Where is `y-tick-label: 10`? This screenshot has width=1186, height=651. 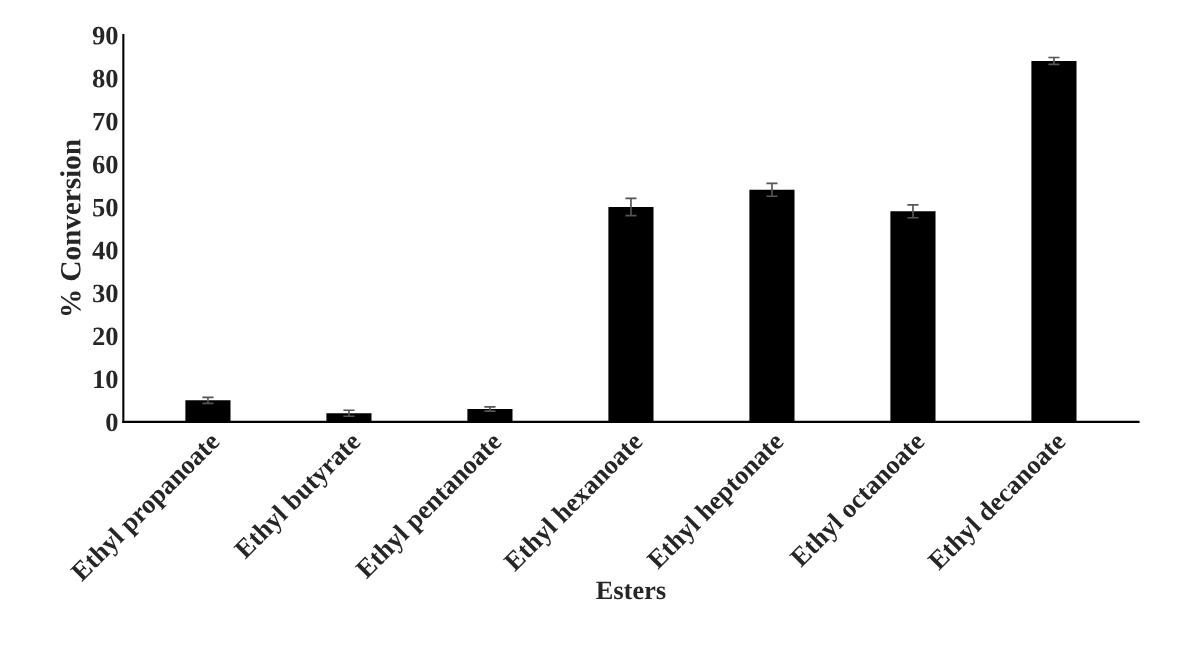
y-tick-label: 10 is located at coordinates (106, 379).